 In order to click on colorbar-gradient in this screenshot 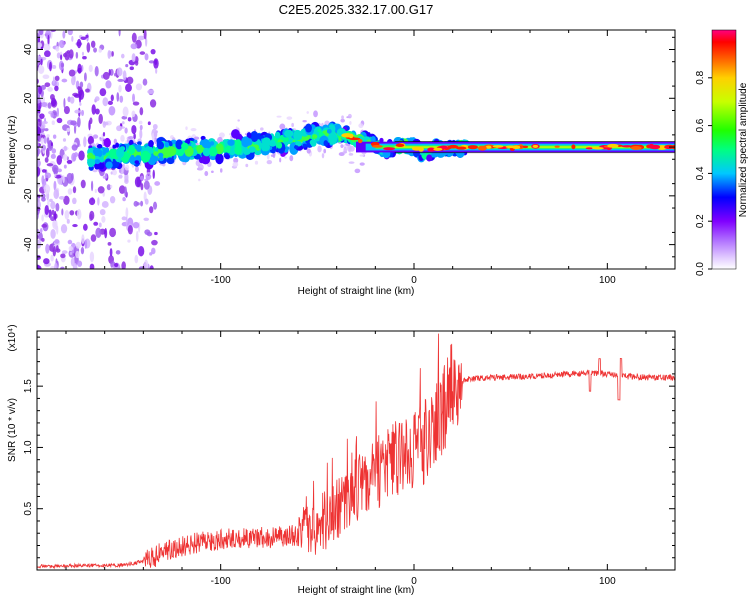, I will do `click(724, 149)`.